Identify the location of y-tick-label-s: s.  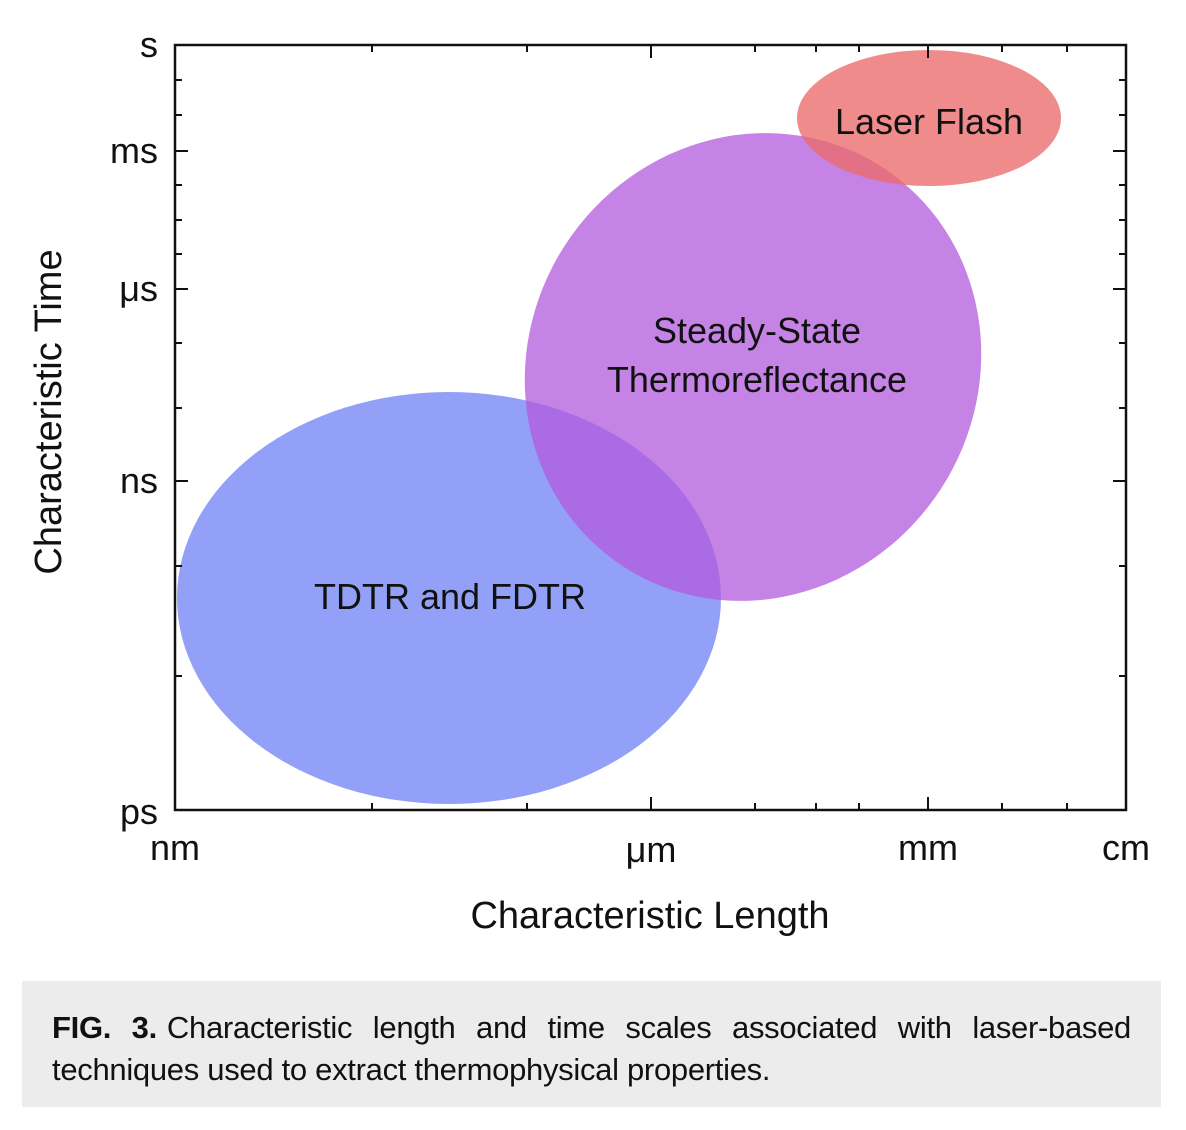
(149, 44).